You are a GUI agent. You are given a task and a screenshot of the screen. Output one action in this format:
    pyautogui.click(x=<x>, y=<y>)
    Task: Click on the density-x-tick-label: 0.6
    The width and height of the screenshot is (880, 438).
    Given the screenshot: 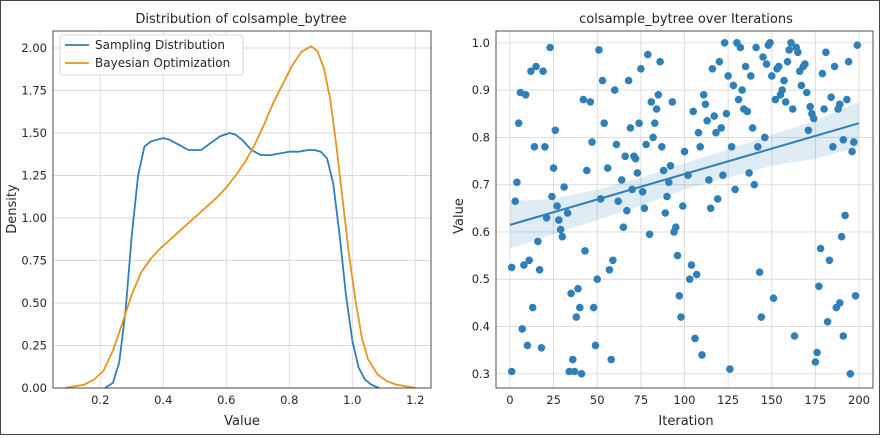 What is the action you would take?
    pyautogui.click(x=226, y=400)
    